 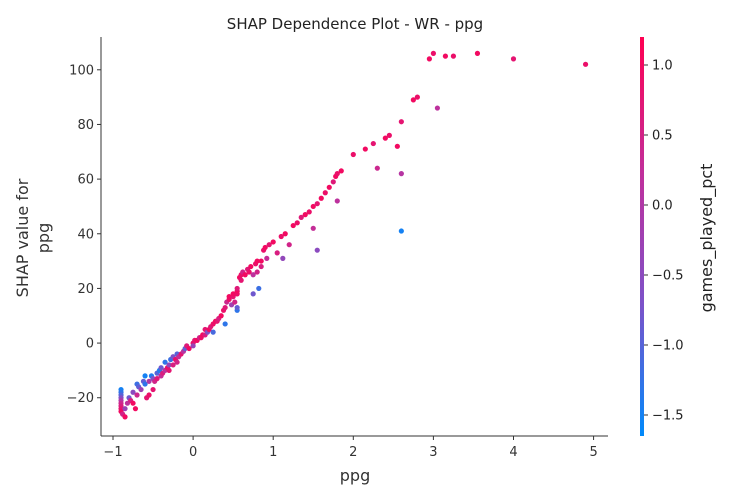 What do you see at coordinates (668, 346) in the screenshot?
I see `colorbar-tick-label: −1.0` at bounding box center [668, 346].